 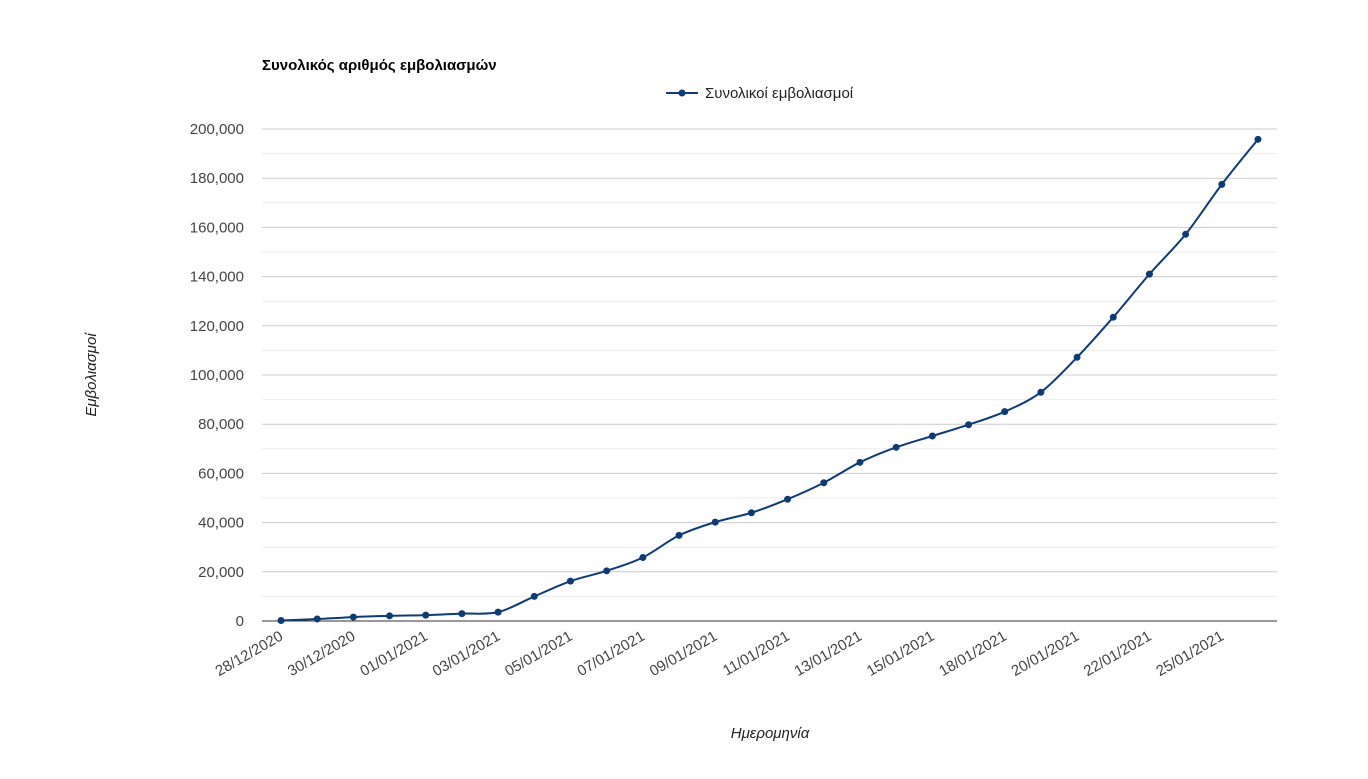 I want to click on legend: Συνολικοί εμβολιασμοί, so click(x=760, y=93).